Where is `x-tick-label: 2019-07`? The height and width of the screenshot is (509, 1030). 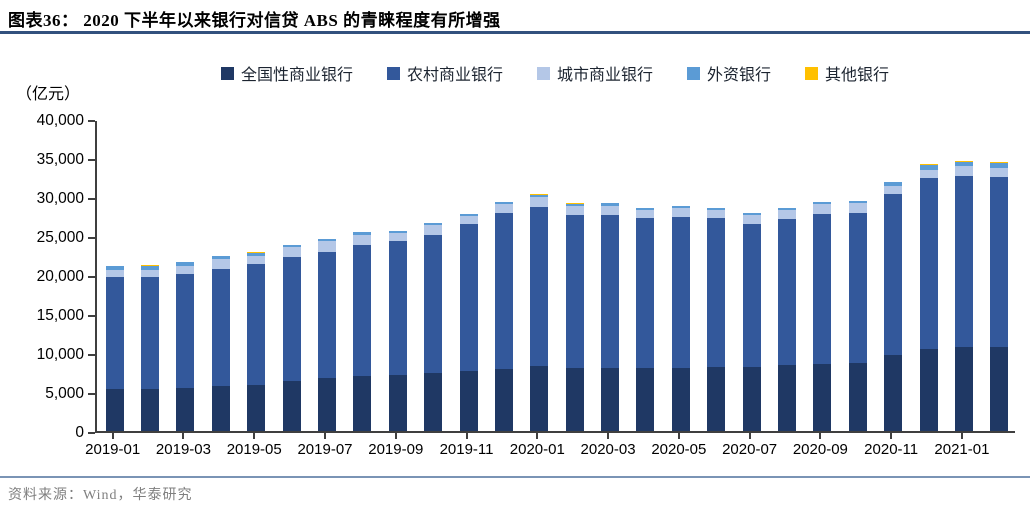
x-tick-label: 2019-07 is located at coordinates (325, 449).